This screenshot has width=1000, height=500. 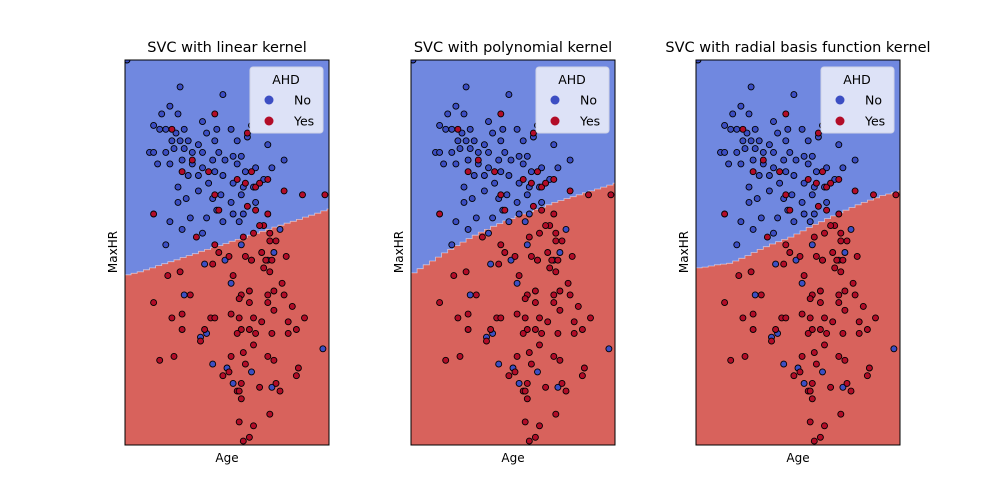 What do you see at coordinates (840, 100) in the screenshot?
I see `legend-marker-no` at bounding box center [840, 100].